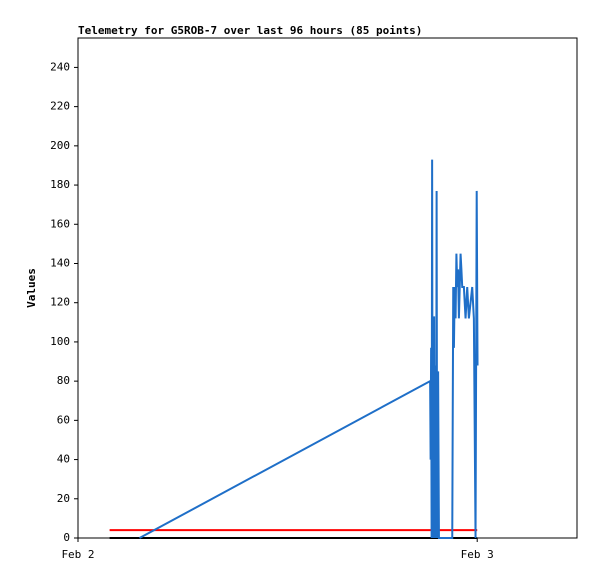 Image resolution: width=597 pixels, height=579 pixels. What do you see at coordinates (31, 288) in the screenshot?
I see `y-axis-label: Values` at bounding box center [31, 288].